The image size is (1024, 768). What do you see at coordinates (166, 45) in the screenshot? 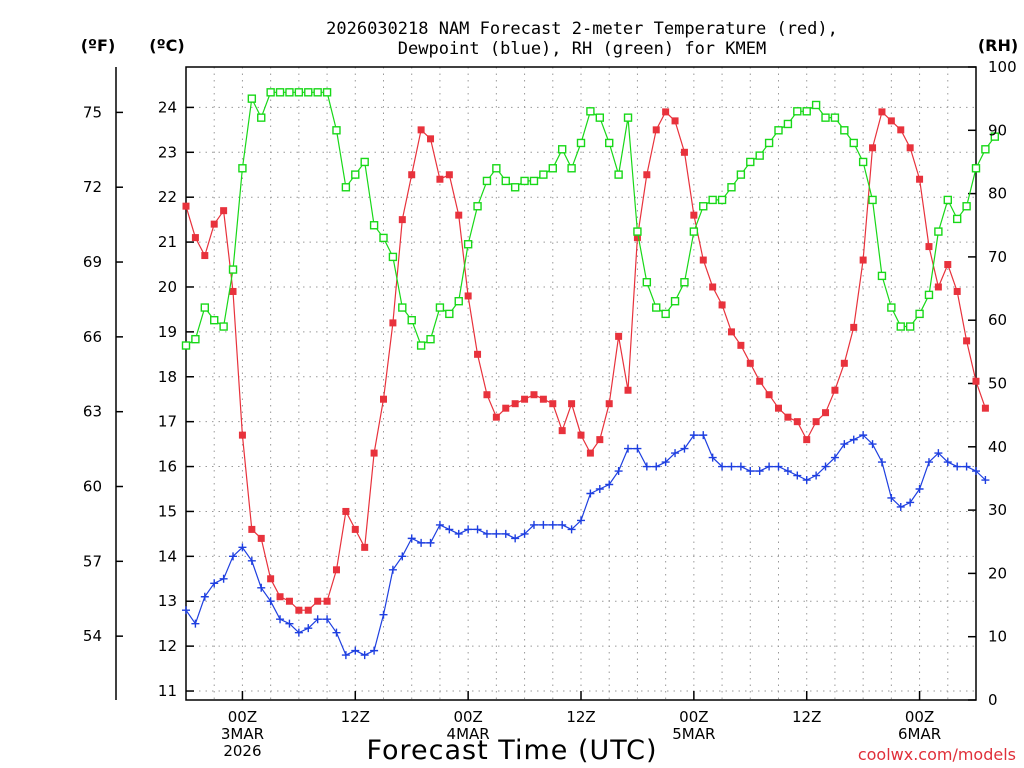
I see `celsius-axis-label: (ºC)` at bounding box center [166, 45].